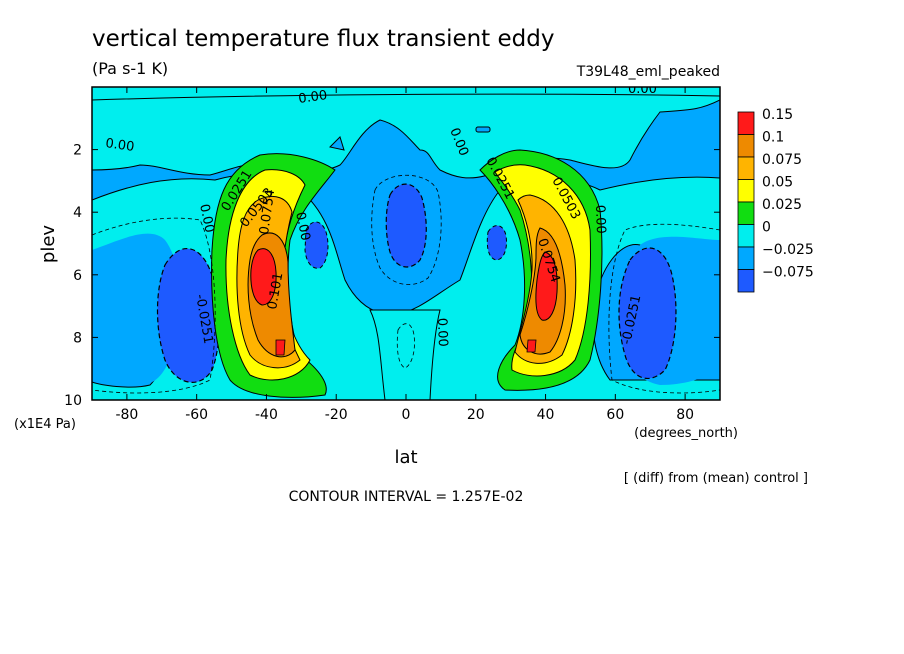 This screenshot has width=904, height=654. Describe the element at coordinates (323, 39) in the screenshot. I see `chart-title: vertical temperature flux transient eddy` at that location.